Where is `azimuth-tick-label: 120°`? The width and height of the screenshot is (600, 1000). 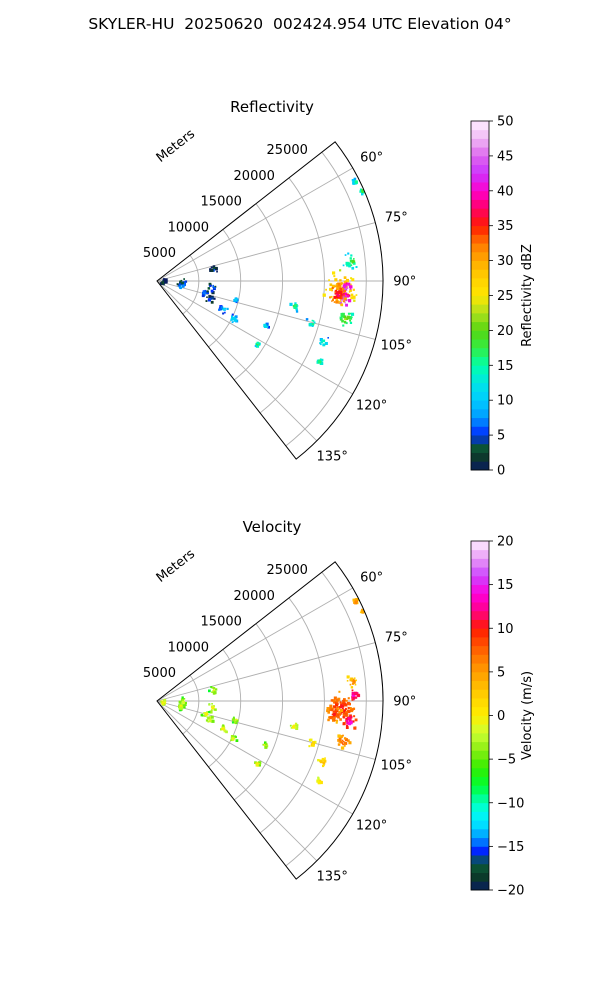
azimuth-tick-label: 120° is located at coordinates (371, 405).